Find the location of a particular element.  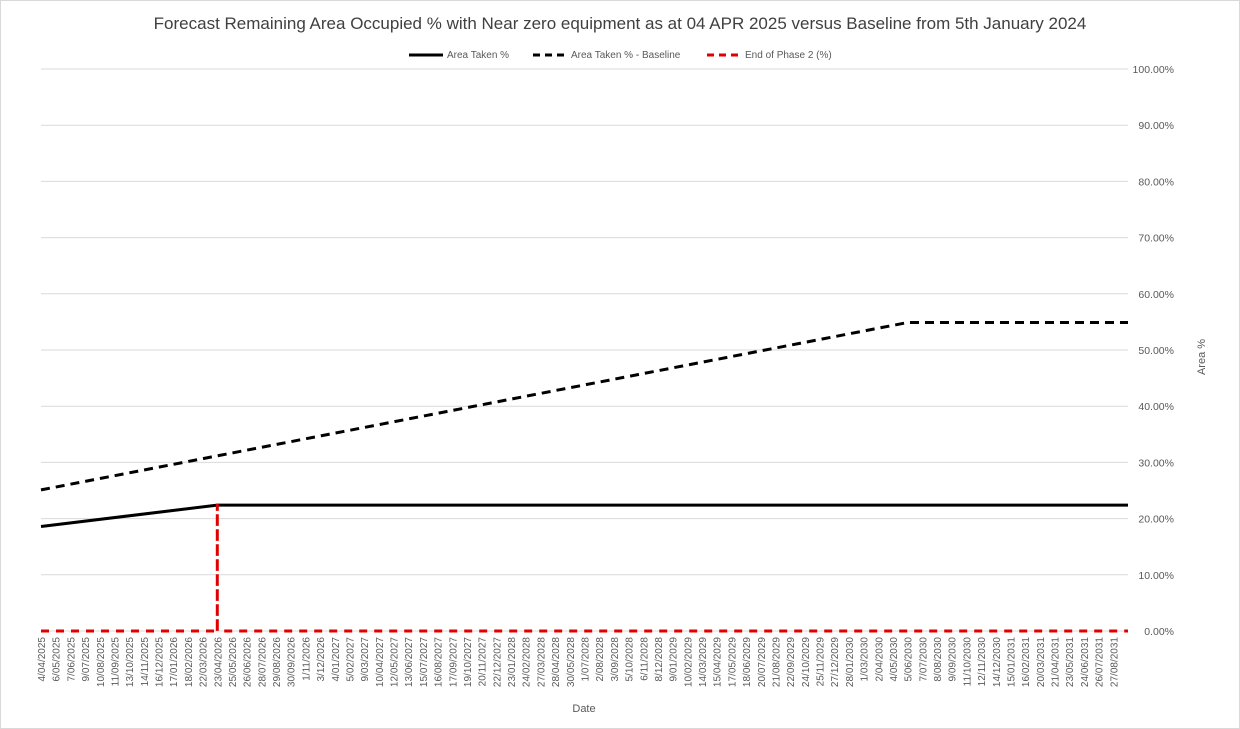

x-tick-label: 27/12/2029 is located at coordinates (835, 662).